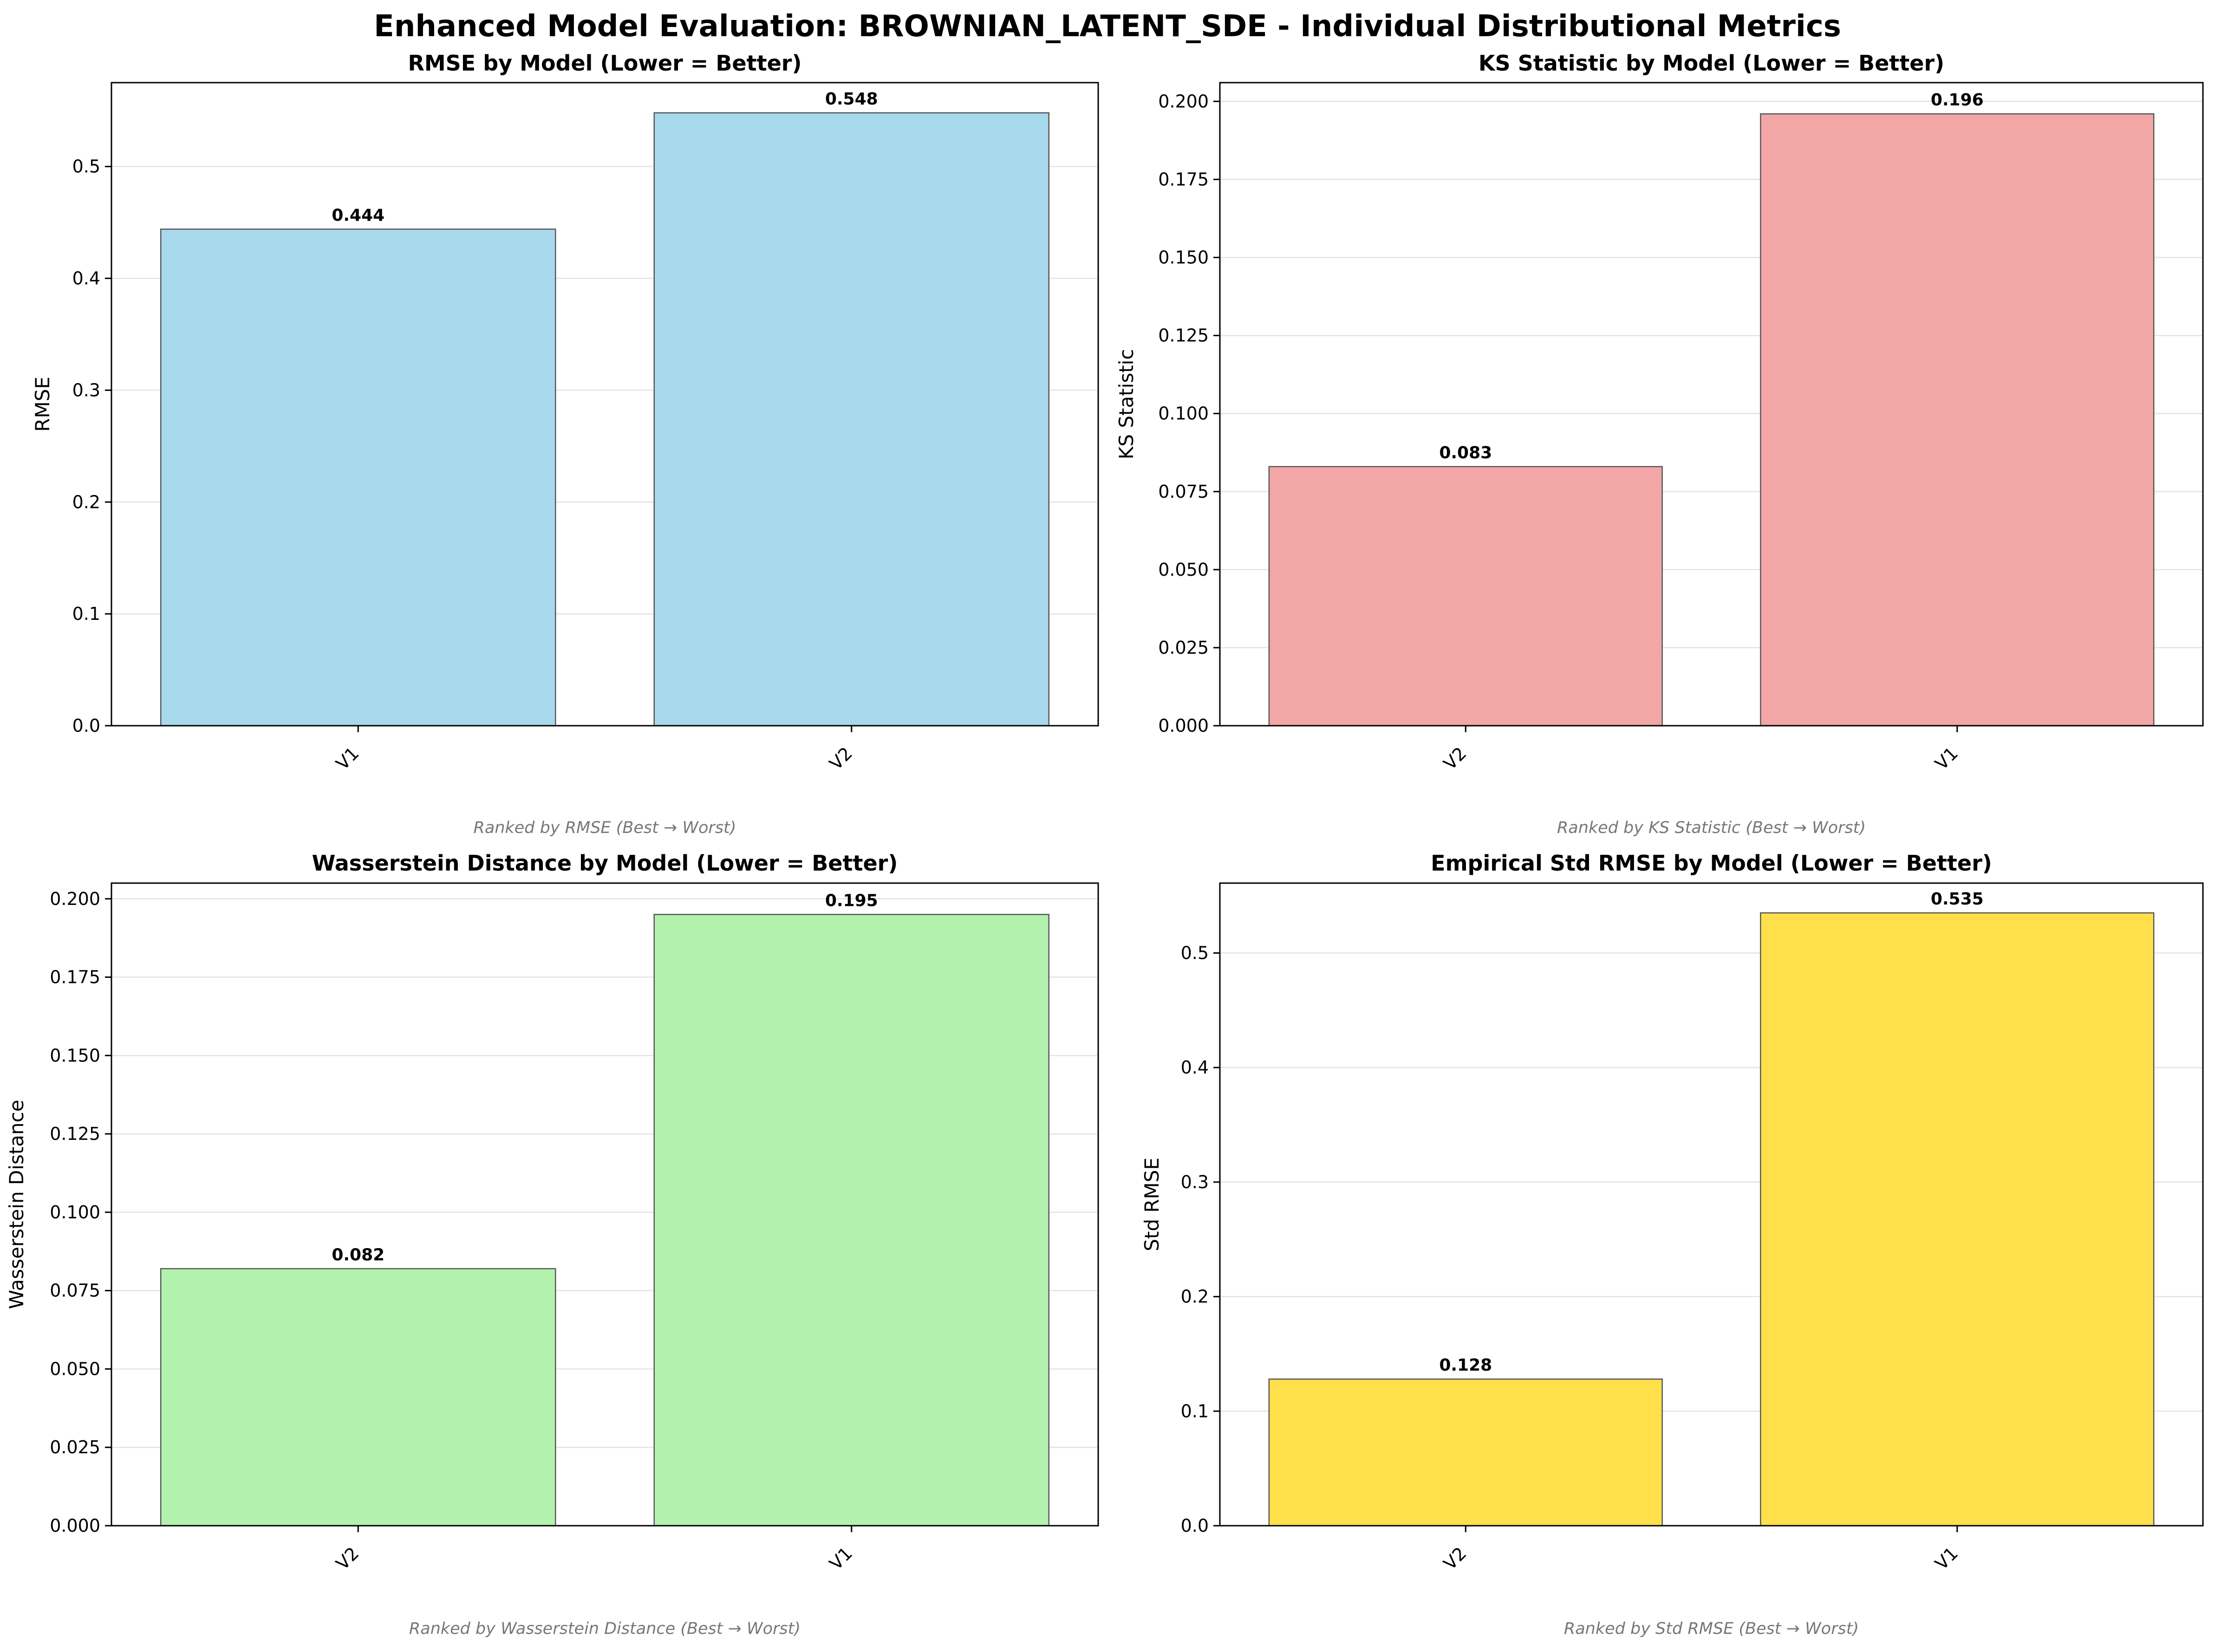 The width and height of the screenshot is (2215, 1652). What do you see at coordinates (1465, 453) in the screenshot?
I see `bar-value-label: 0.083` at bounding box center [1465, 453].